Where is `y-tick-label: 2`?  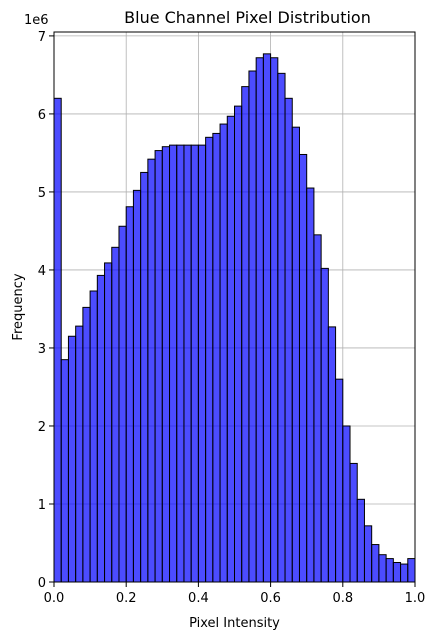 y-tick-label: 2 is located at coordinates (42, 427).